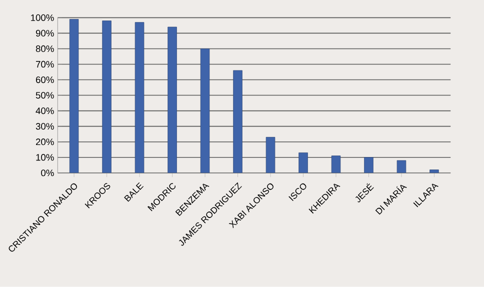 The height and width of the screenshot is (287, 484). I want to click on y-tick-label: 0%, so click(47, 173).